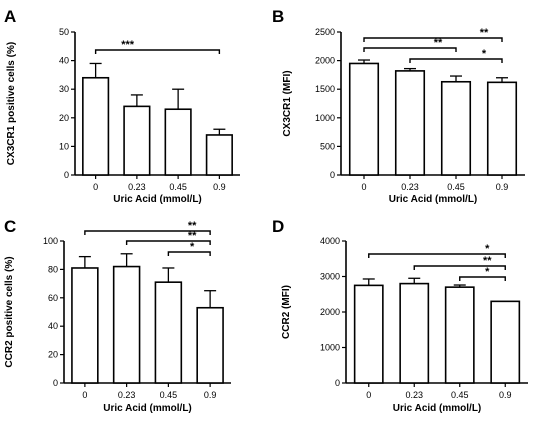 Image resolution: width=550 pixels, height=427 pixels. Describe the element at coordinates (287, 103) in the screenshot. I see `y-axis-label: CX3CR1 (MFI)` at that location.